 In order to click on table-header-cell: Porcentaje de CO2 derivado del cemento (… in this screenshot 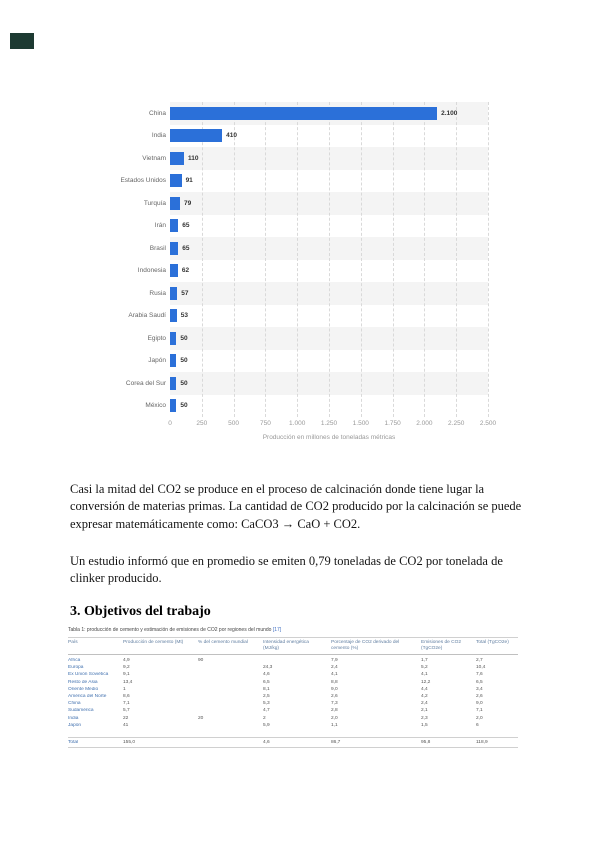, I will do `click(365, 645)`.